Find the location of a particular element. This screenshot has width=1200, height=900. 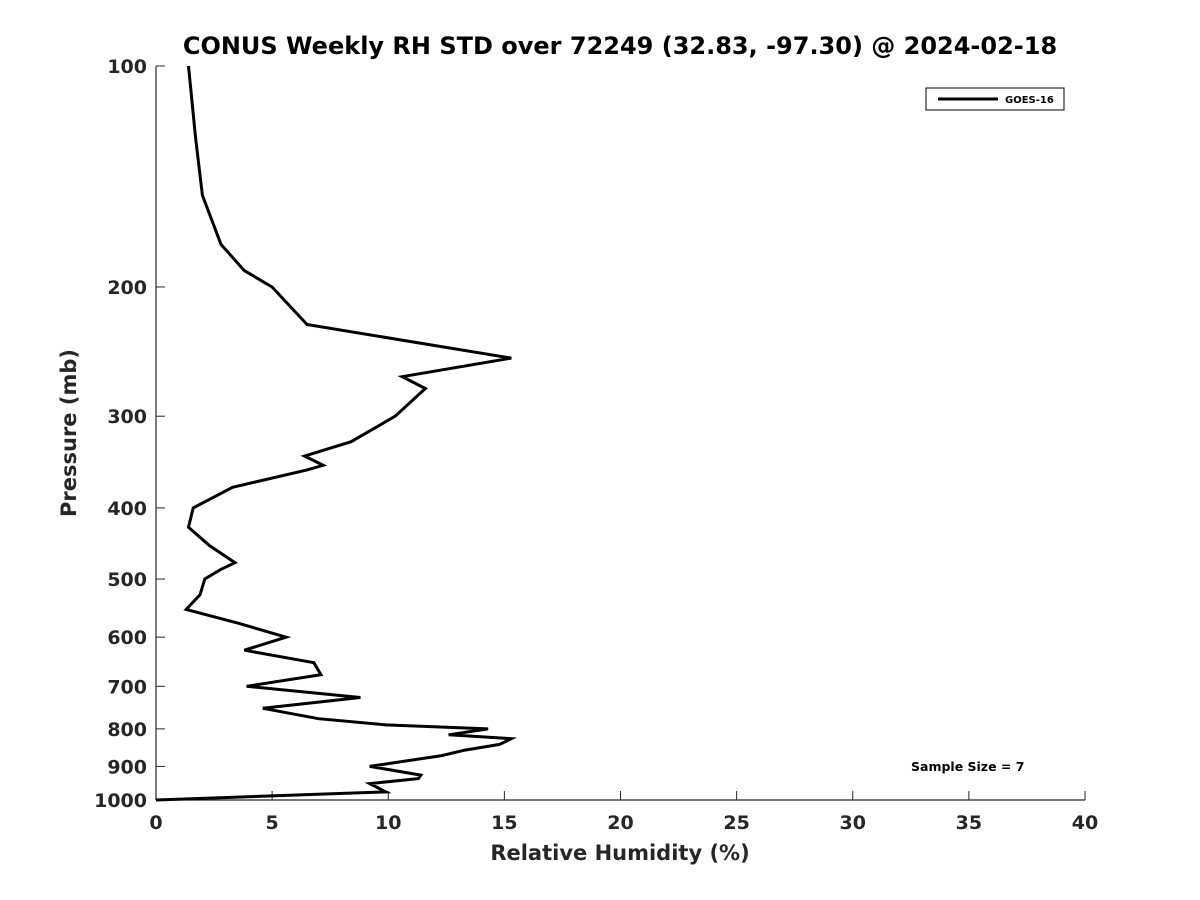

x-tick-label: 10 is located at coordinates (388, 823).